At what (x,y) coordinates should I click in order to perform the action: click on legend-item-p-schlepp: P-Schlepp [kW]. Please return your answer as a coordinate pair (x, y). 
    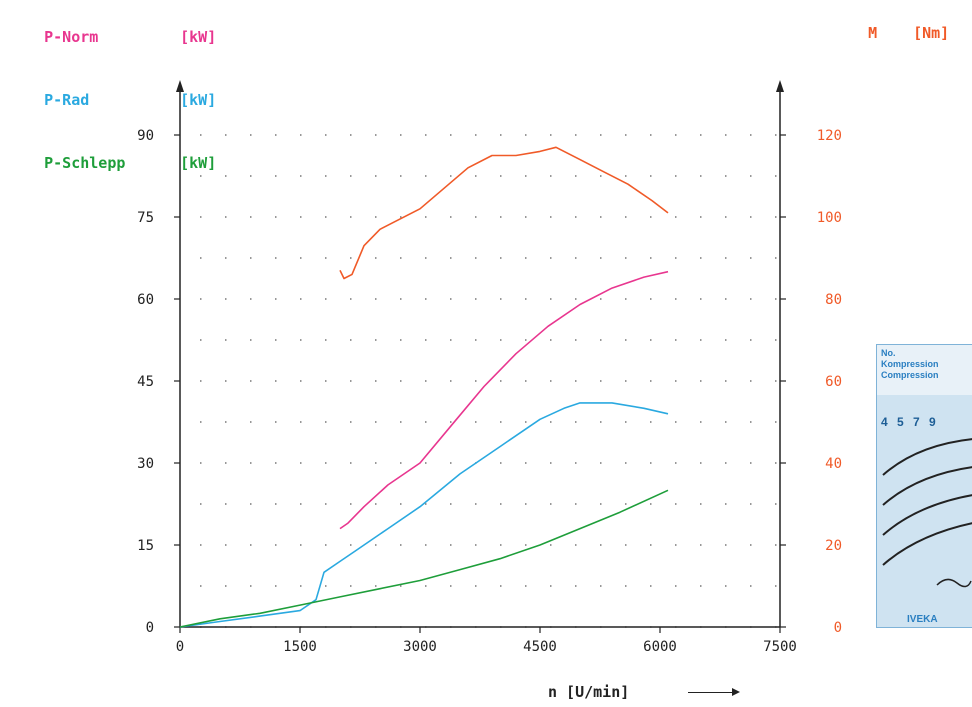
    Looking at the image, I should click on (112, 163).